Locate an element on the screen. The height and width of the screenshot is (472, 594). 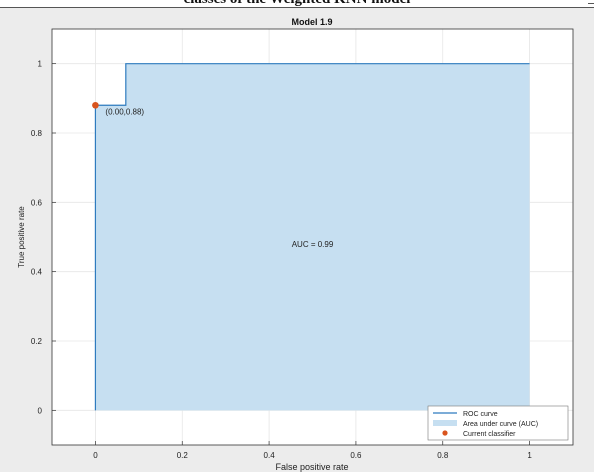
marker-label: (0.00,0.88) is located at coordinates (124, 111).